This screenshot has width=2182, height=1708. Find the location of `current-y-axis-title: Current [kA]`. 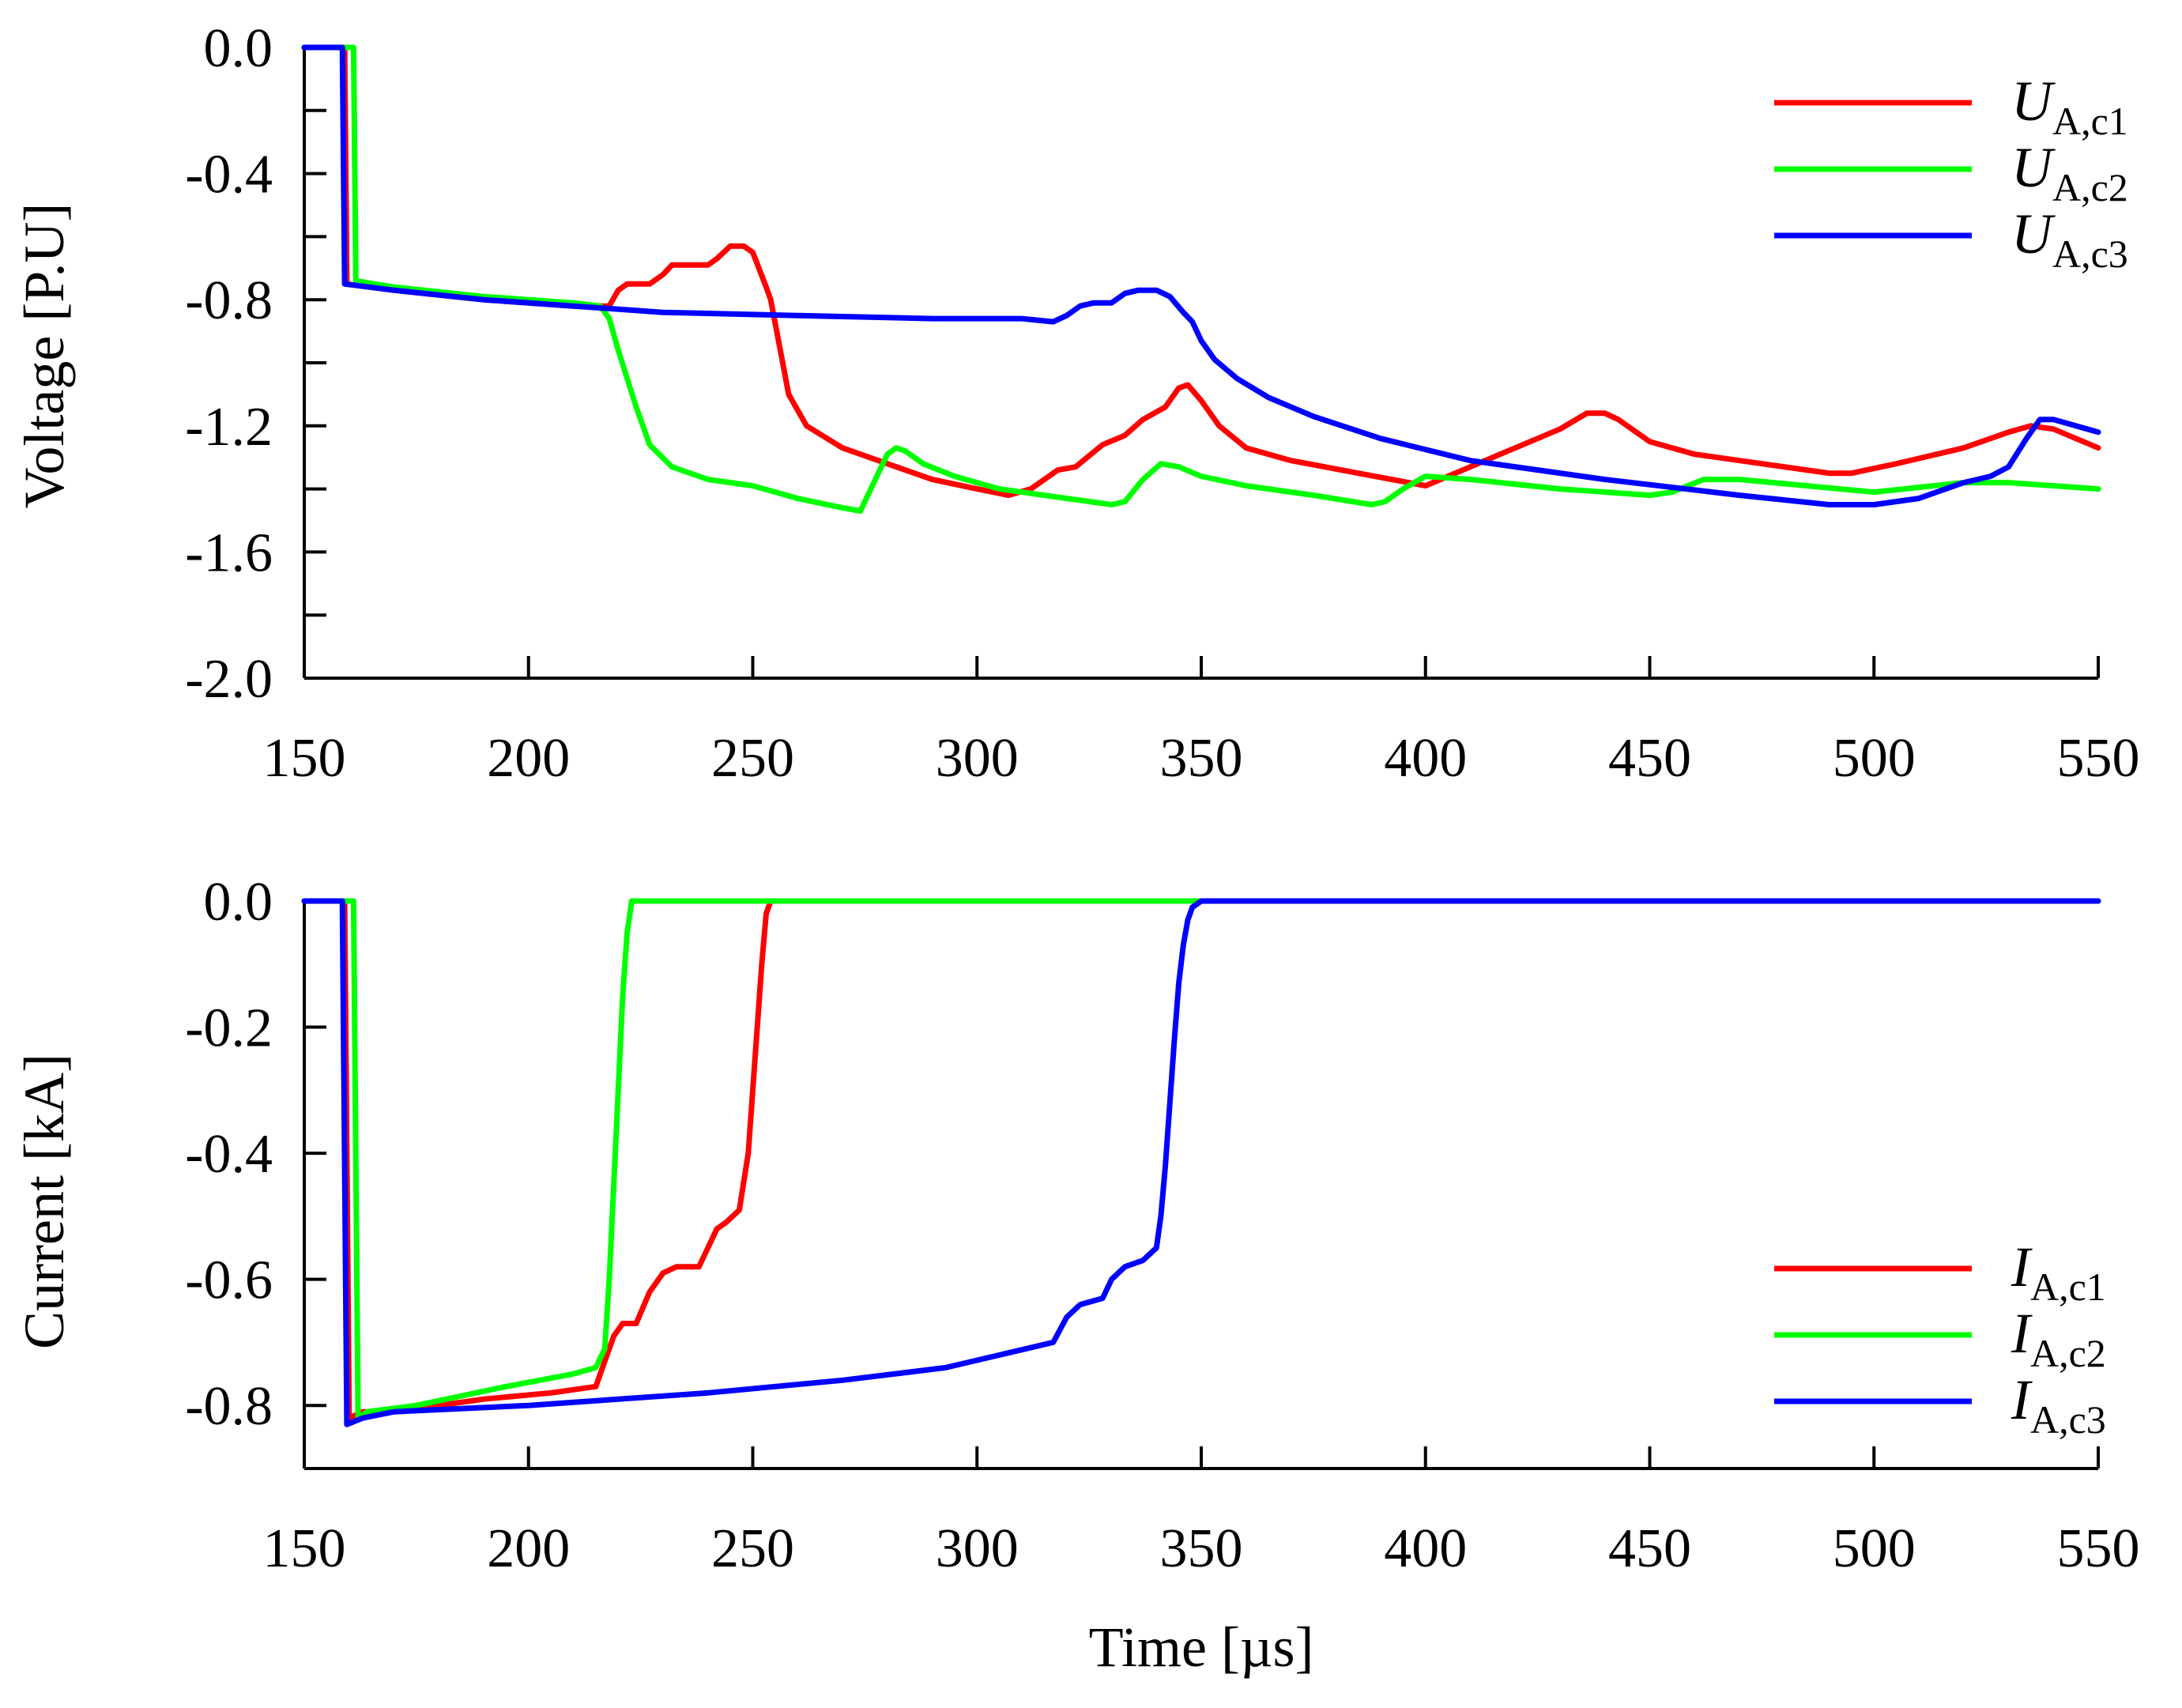

current-y-axis-title: Current [kA] is located at coordinates (44, 1201).